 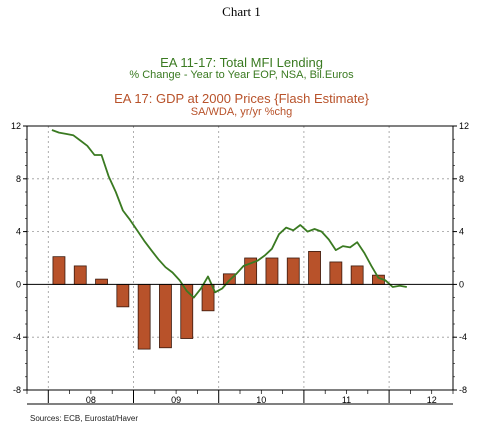 I want to click on x-tick-label: 10, so click(x=261, y=400).